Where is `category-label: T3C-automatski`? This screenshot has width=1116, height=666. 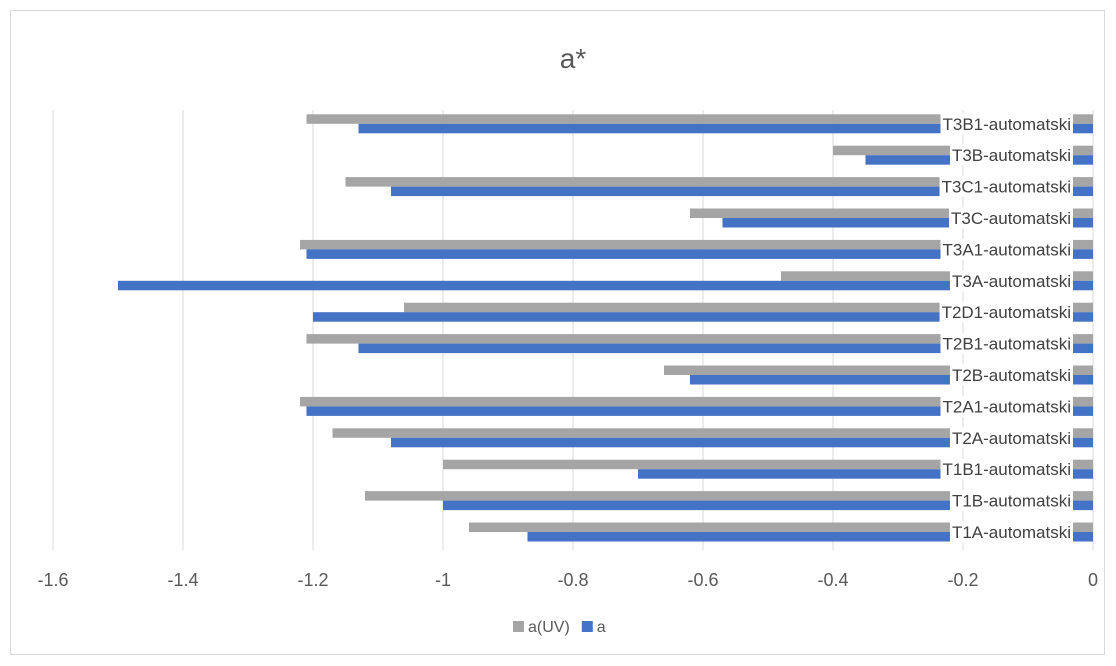
category-label: T3C-automatski is located at coordinates (1011, 218).